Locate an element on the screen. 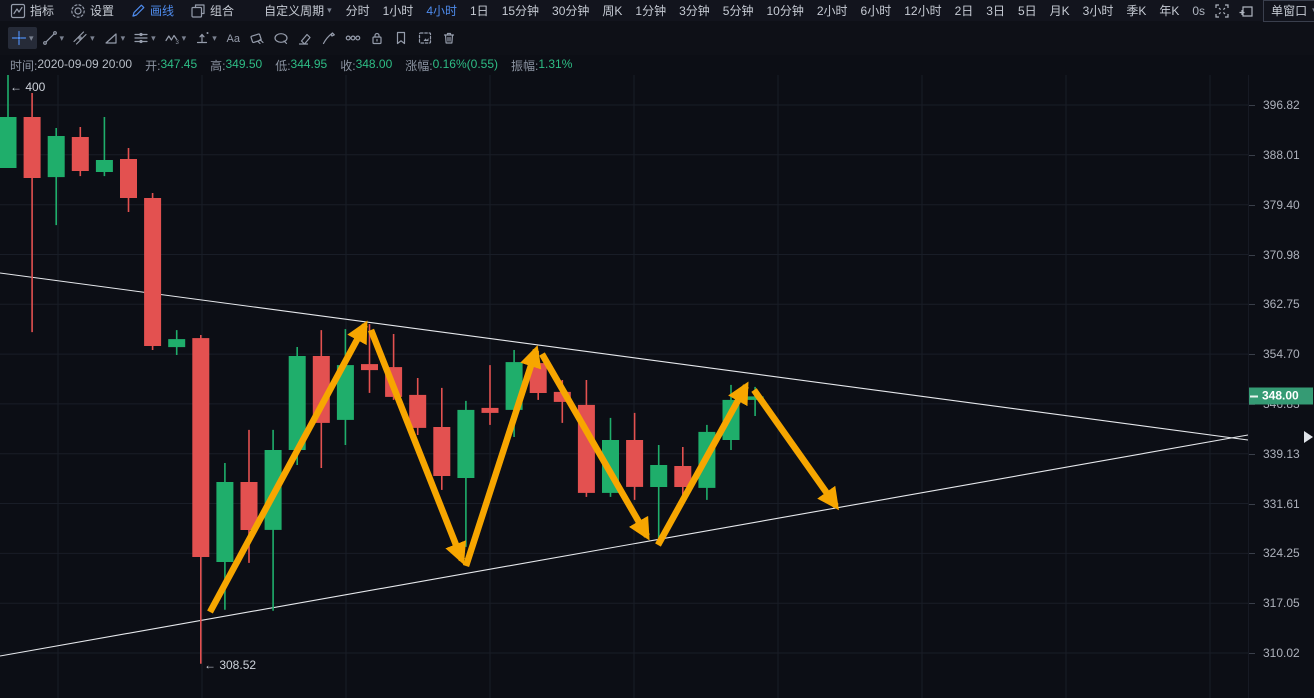 This screenshot has width=1314, height=698. delete-tool is located at coordinates (449, 38).